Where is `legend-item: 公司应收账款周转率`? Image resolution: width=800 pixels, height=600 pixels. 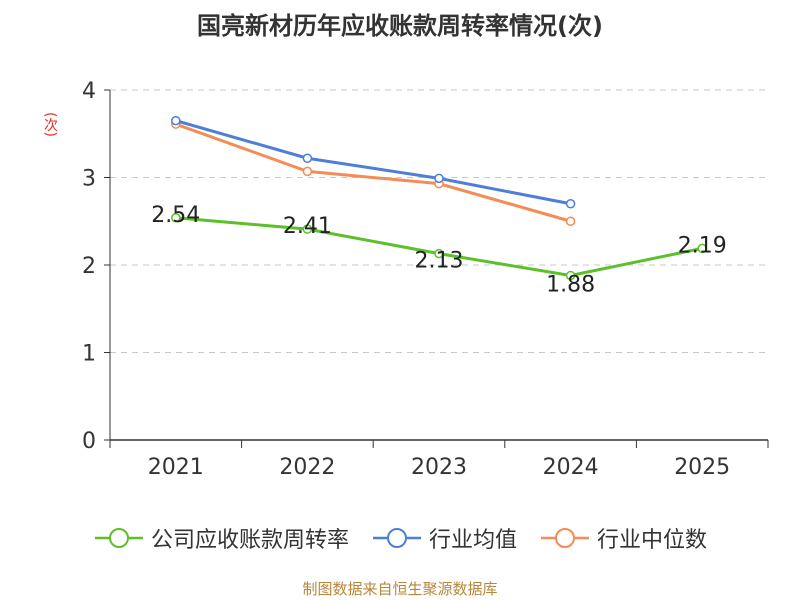
legend-item: 公司应收账款周转率 is located at coordinates (221, 538).